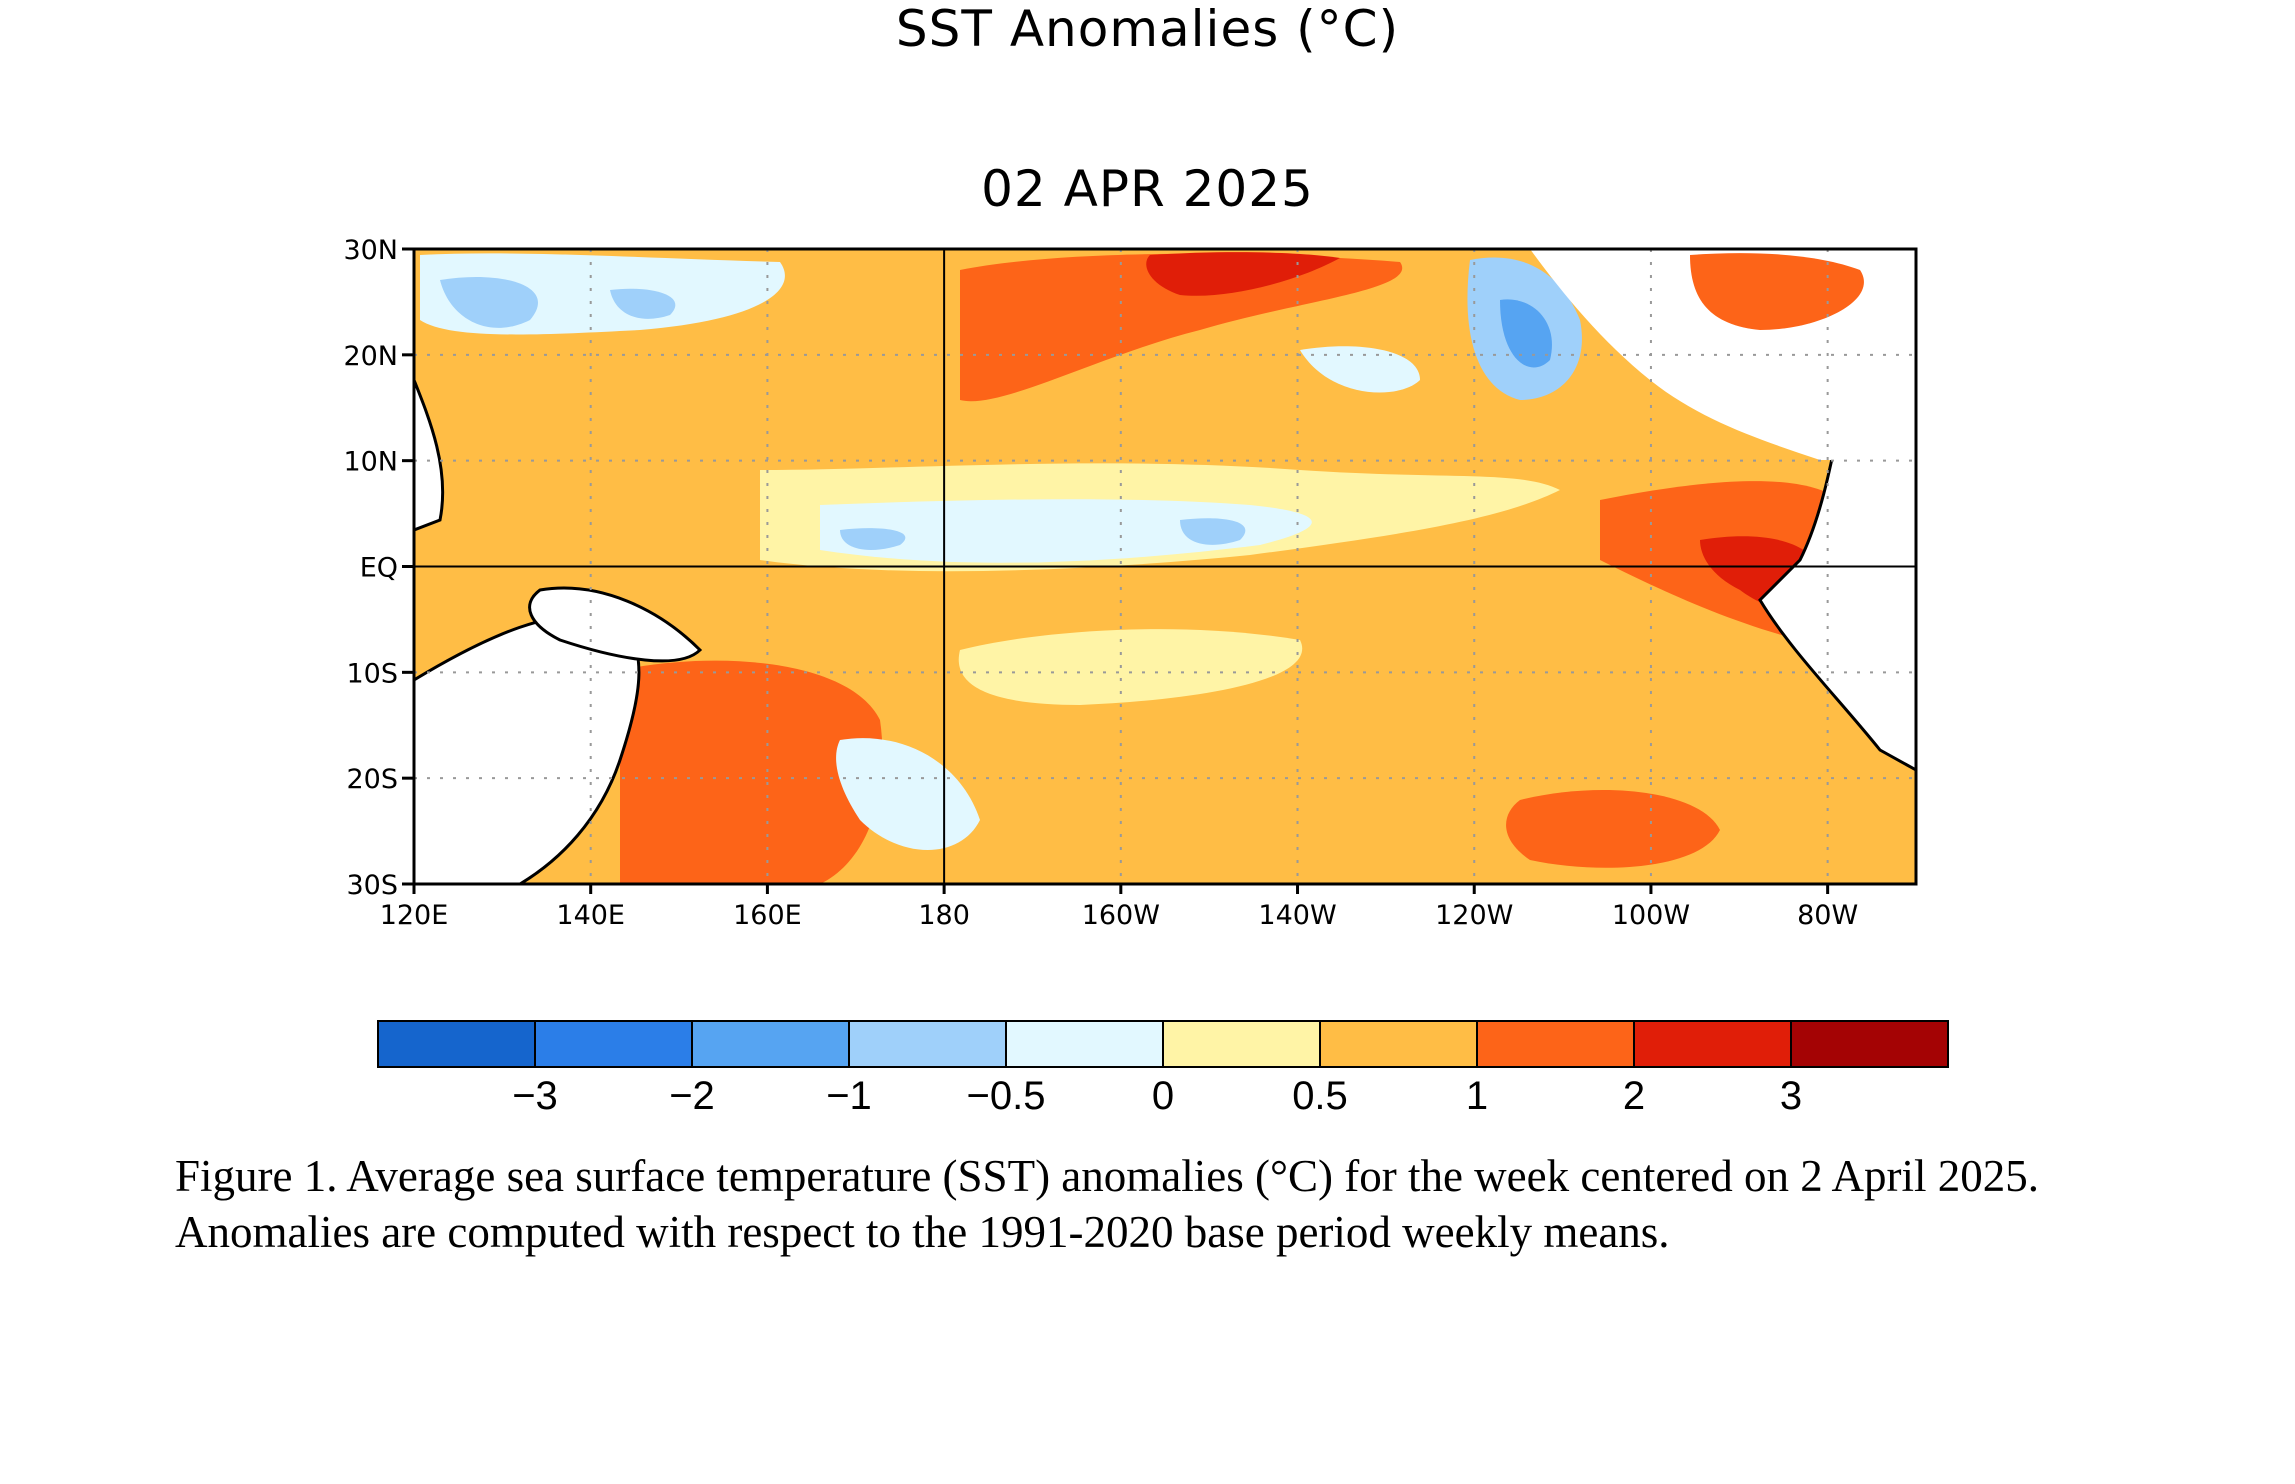 This screenshot has width=2295, height=1484. Describe the element at coordinates (1634, 1096) in the screenshot. I see `colorbar-tick-label: 2` at that location.